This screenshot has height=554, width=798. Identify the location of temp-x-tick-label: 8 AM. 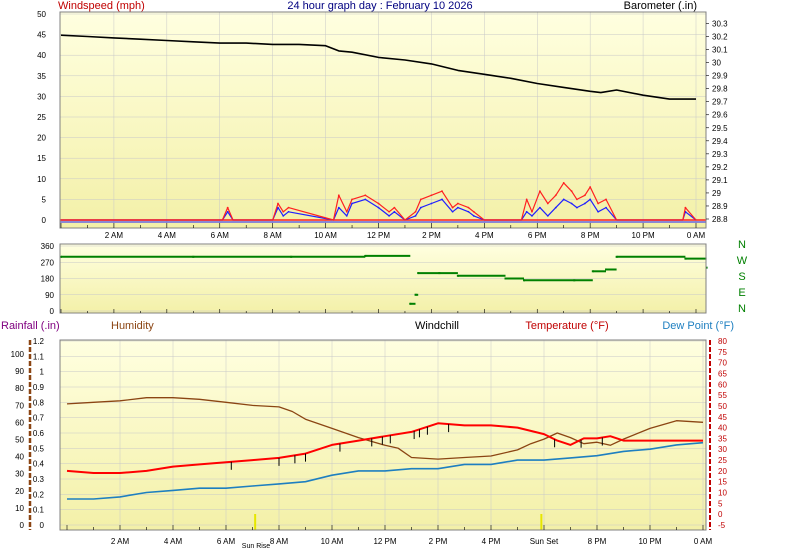
(279, 541).